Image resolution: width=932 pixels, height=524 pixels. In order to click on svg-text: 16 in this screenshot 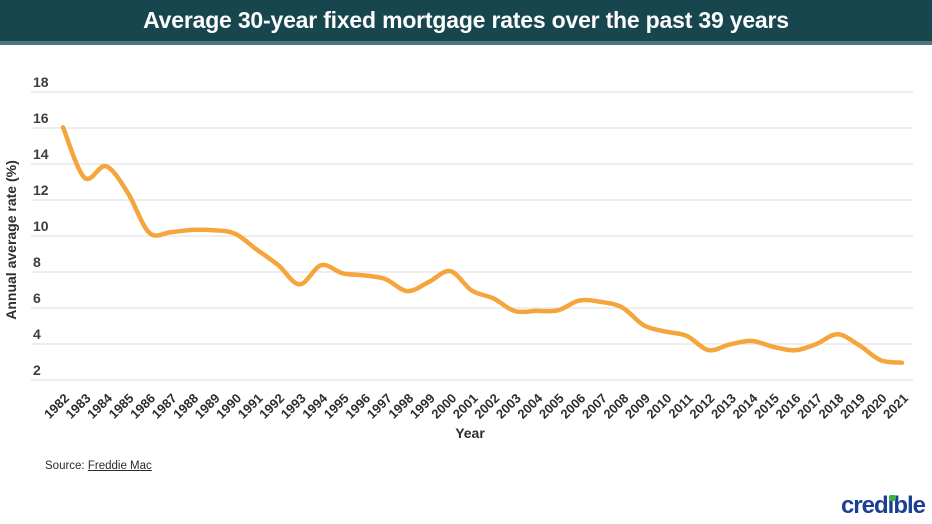, I will do `click(41, 118)`.